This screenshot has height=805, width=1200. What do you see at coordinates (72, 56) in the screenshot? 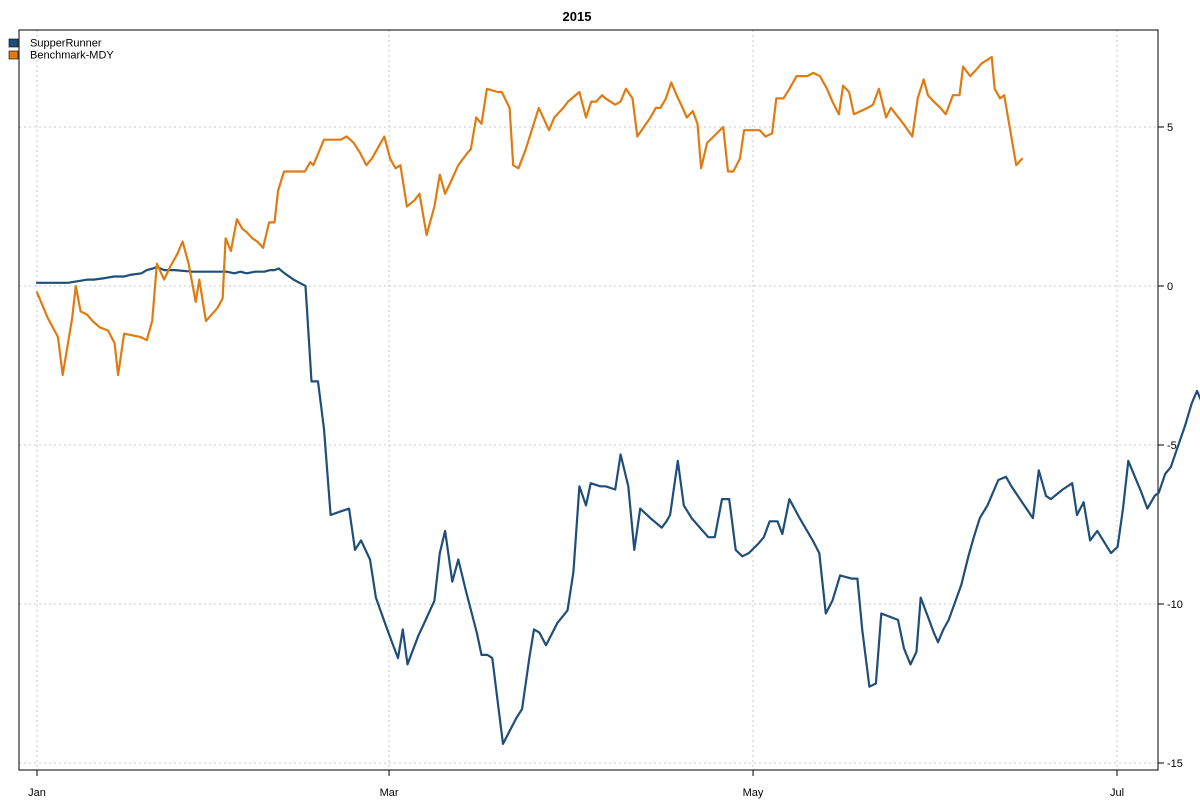
I see `legend-label: Benchmark-MDY` at bounding box center [72, 56].